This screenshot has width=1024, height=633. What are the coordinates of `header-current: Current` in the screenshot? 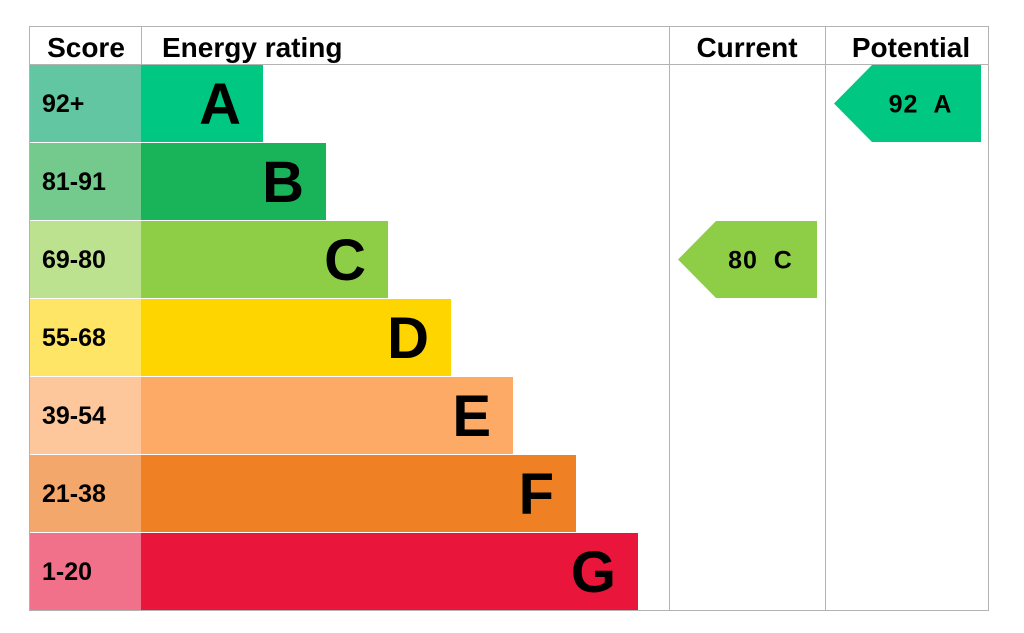 It's located at (746, 47).